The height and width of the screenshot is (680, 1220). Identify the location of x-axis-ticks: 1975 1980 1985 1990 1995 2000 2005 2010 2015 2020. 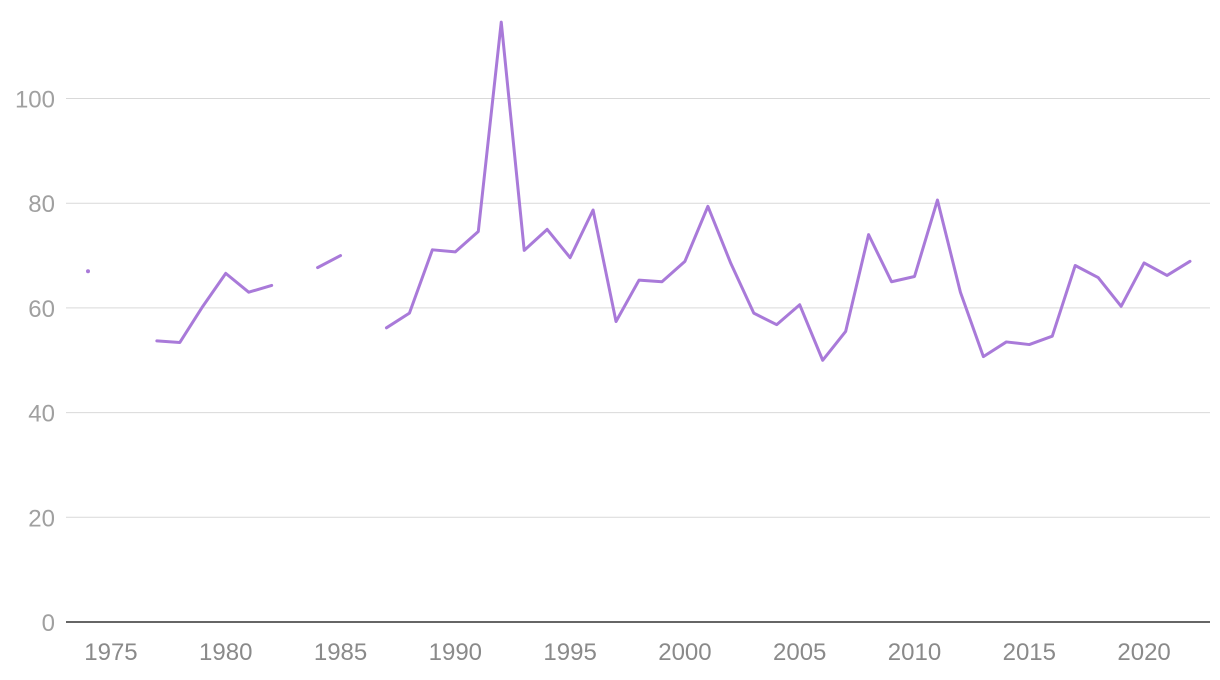
(627, 652).